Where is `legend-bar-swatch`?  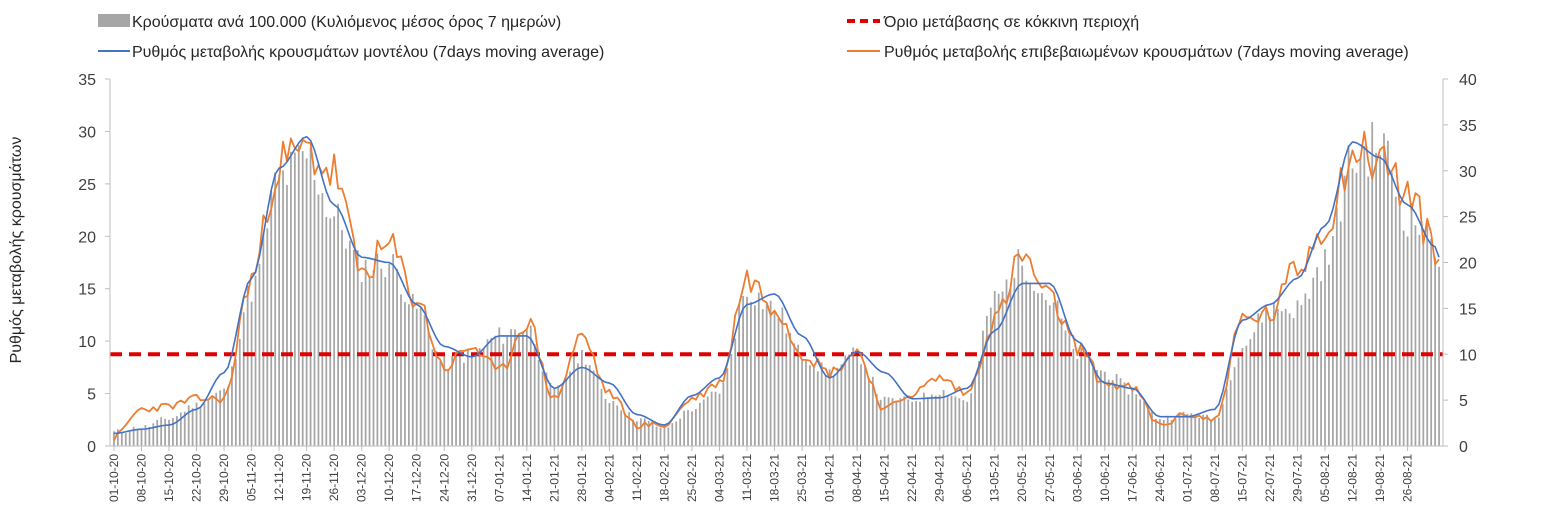
legend-bar-swatch is located at coordinates (114, 20).